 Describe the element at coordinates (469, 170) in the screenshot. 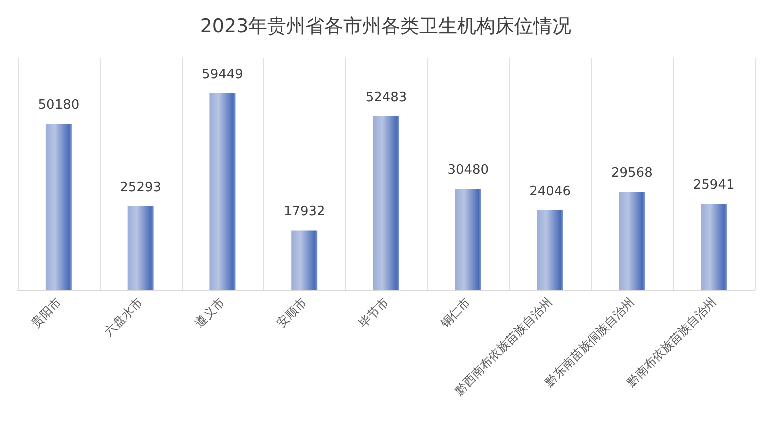

I see `data-label: 30480` at that location.